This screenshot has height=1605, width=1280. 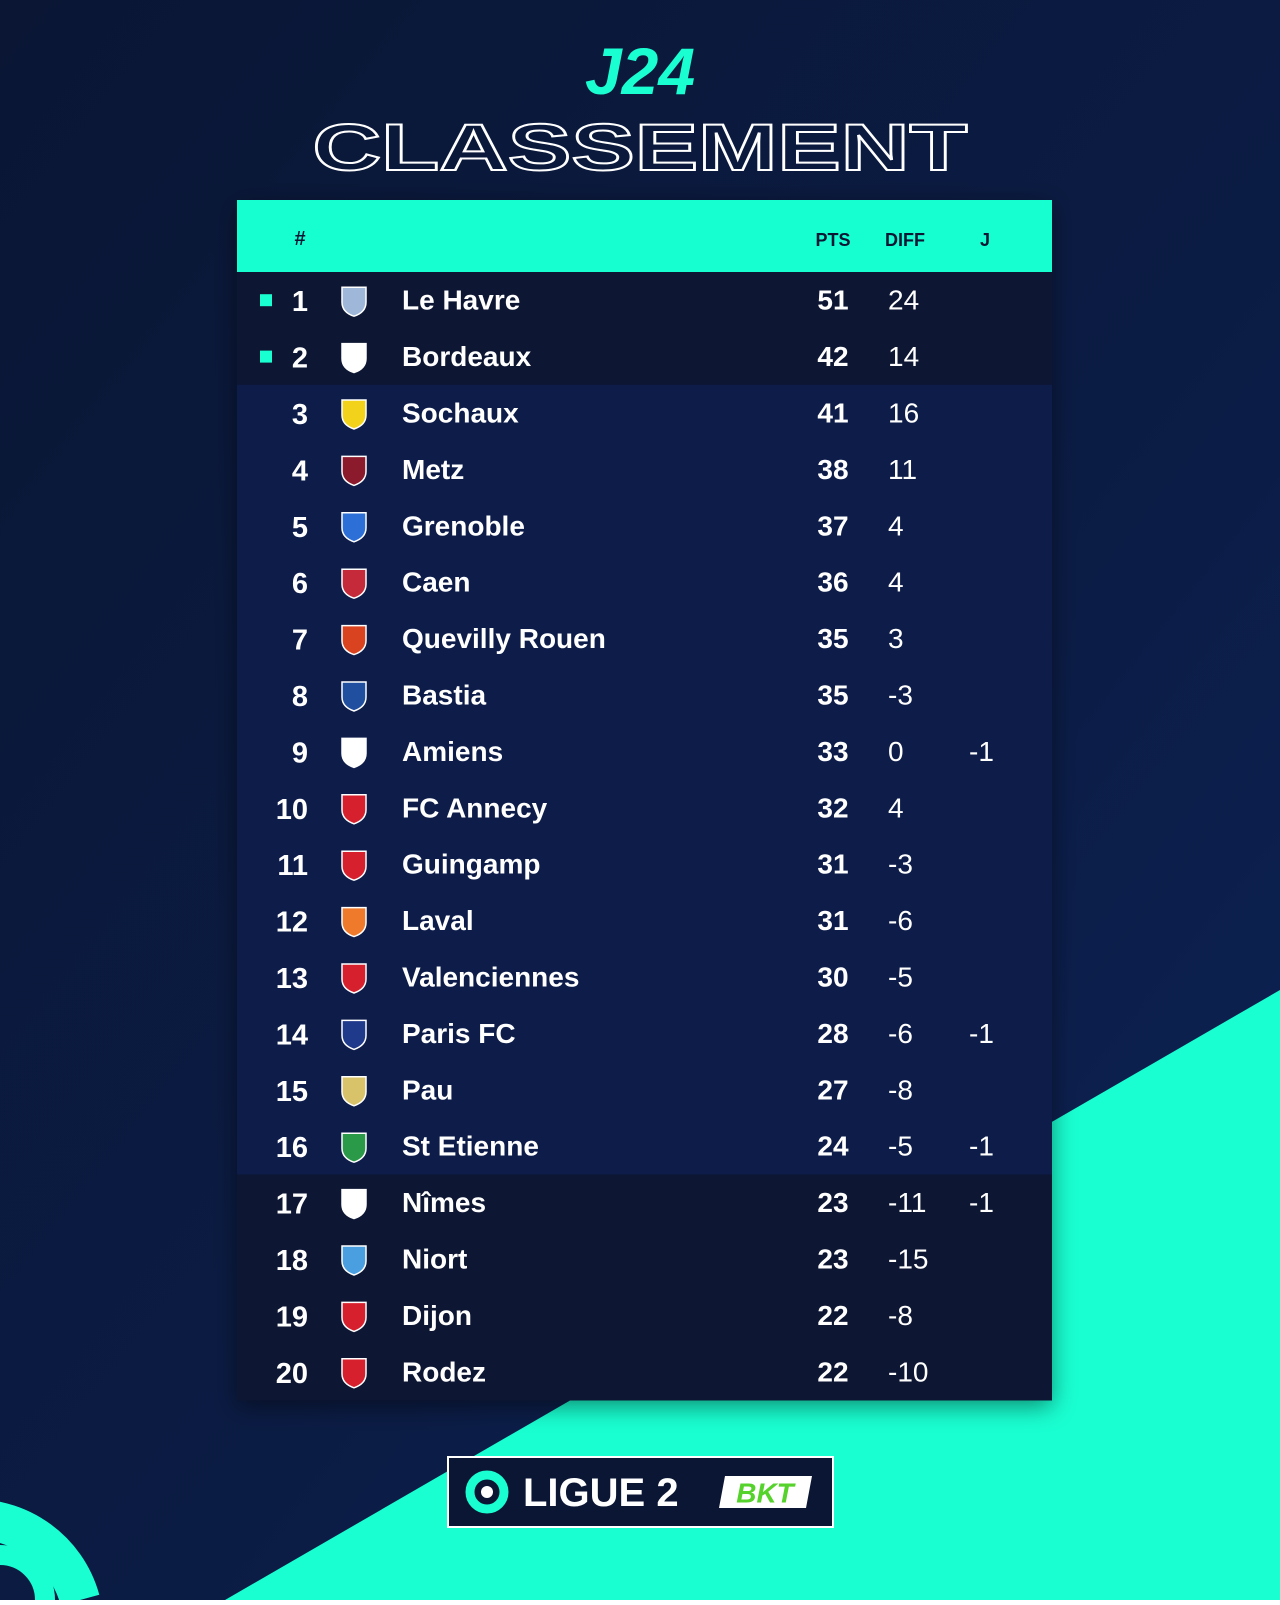 What do you see at coordinates (471, 864) in the screenshot?
I see `team-name: Guingamp` at bounding box center [471, 864].